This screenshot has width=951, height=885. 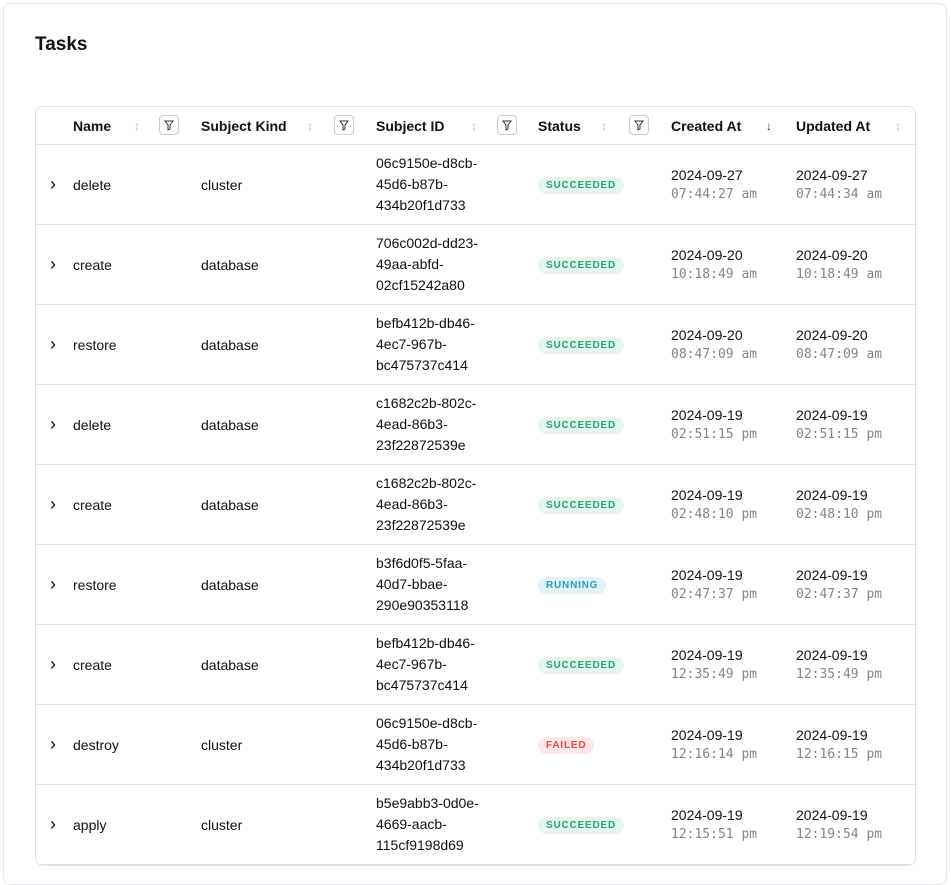 I want to click on subject-id: b5e9abb3-0d0e- 4669-aacb- 115cf9198d69, so click(x=457, y=824).